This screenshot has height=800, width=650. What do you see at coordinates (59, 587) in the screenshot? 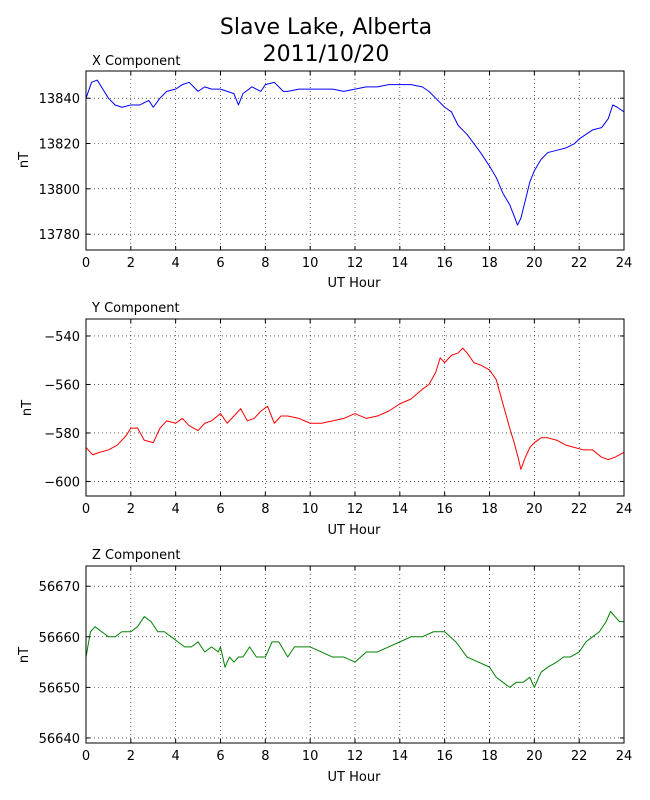
I see `y-tick-label: 56670` at bounding box center [59, 587].